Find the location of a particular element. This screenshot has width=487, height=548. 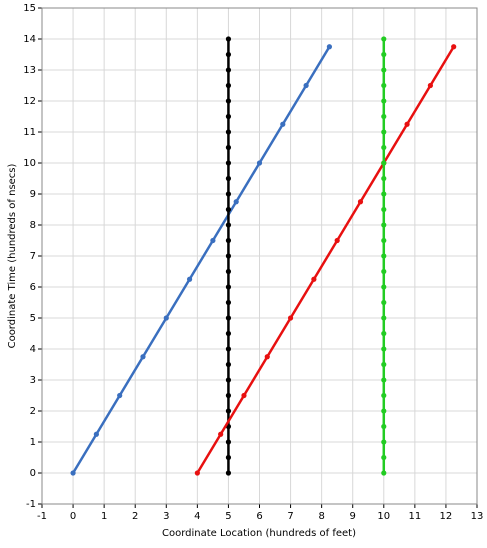

y-tick-label: 4 is located at coordinates (33, 349).